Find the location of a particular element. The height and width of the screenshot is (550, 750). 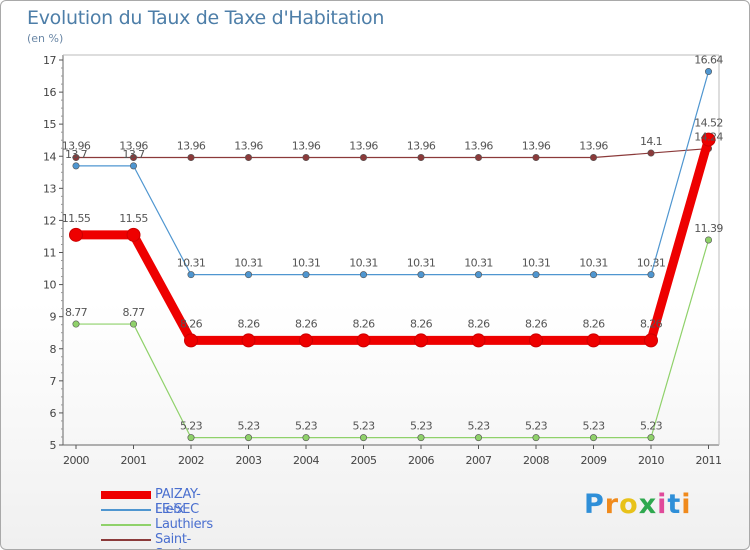

data-label: 11.39 is located at coordinates (708, 228).